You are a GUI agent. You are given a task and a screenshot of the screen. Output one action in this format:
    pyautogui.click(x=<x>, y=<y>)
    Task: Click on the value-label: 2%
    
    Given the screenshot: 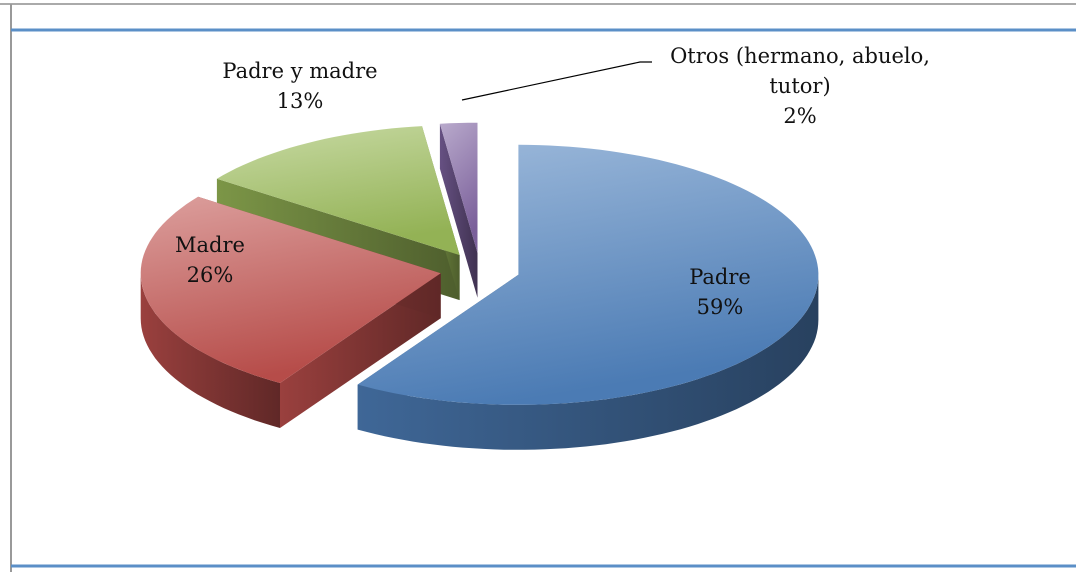 What is the action you would take?
    pyautogui.click(x=800, y=116)
    